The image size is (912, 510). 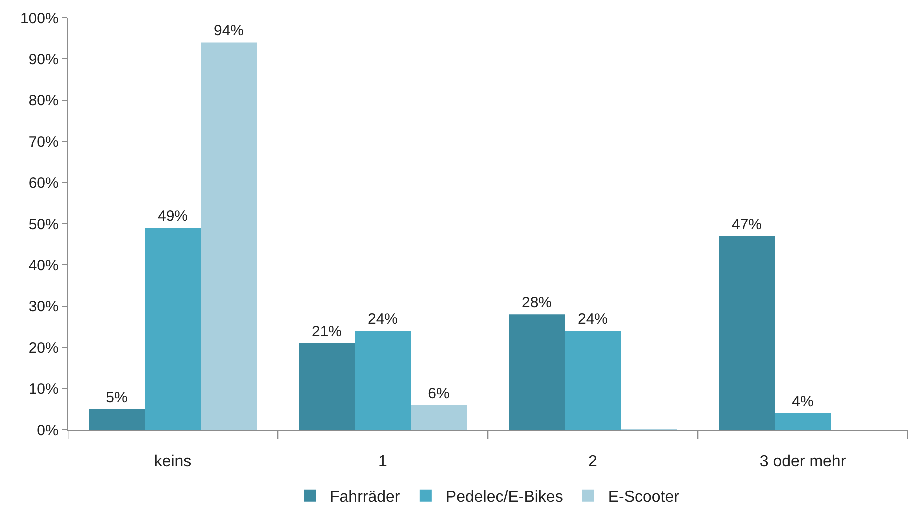 I want to click on y-tick-label: 60%, so click(x=43, y=183).